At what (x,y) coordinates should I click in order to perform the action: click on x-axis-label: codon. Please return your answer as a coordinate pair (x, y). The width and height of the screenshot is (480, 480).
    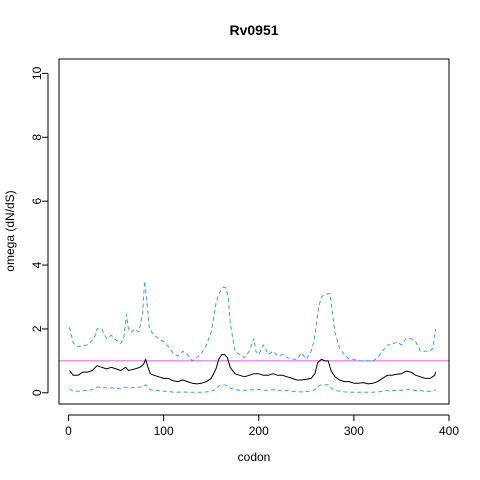
    Looking at the image, I should click on (254, 457).